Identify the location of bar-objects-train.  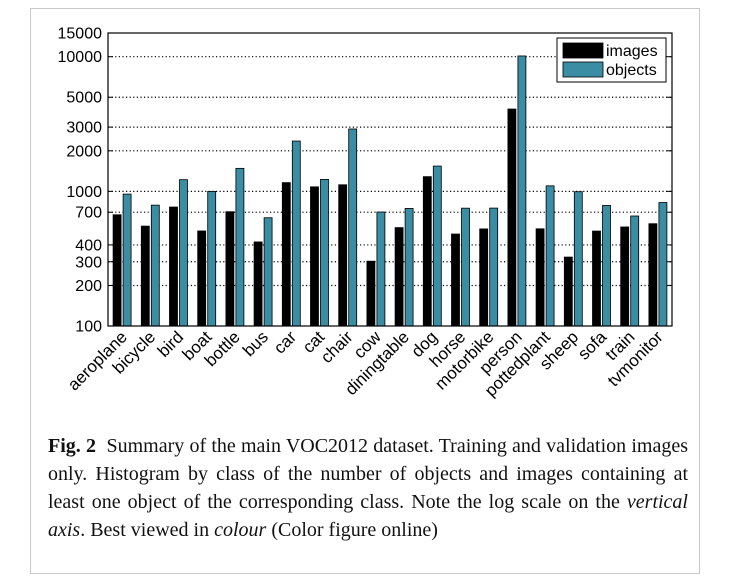
(635, 271).